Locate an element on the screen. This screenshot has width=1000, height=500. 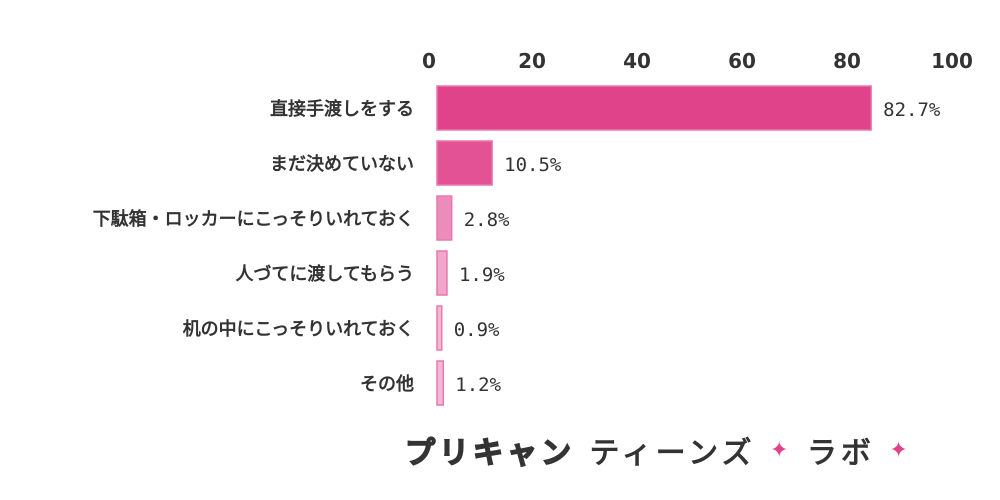
logo-text-labo: ラボ is located at coordinates (840, 453).